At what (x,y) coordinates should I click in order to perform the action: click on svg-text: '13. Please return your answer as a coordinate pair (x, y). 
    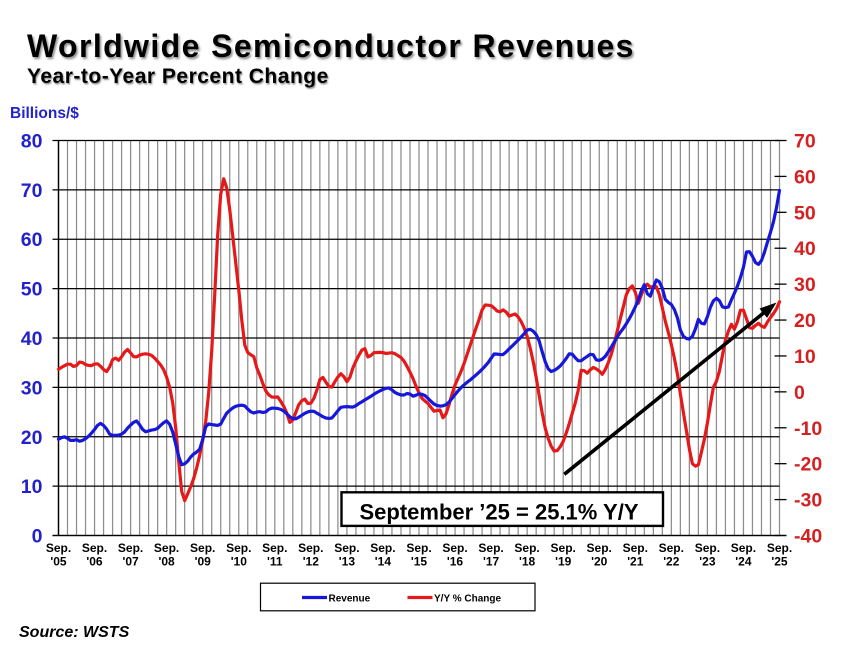
    Looking at the image, I should click on (347, 562).